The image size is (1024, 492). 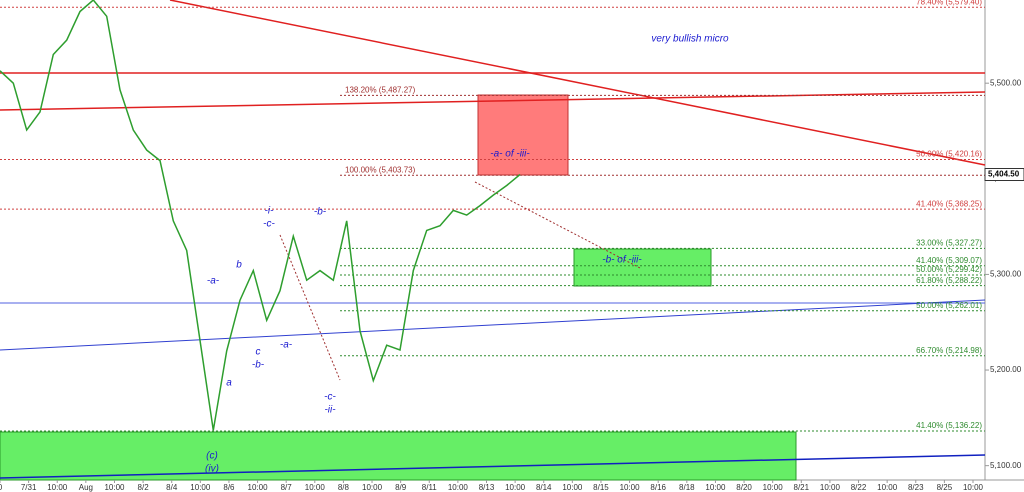 What do you see at coordinates (86, 487) in the screenshot?
I see `x-tick-label: Aug` at bounding box center [86, 487].